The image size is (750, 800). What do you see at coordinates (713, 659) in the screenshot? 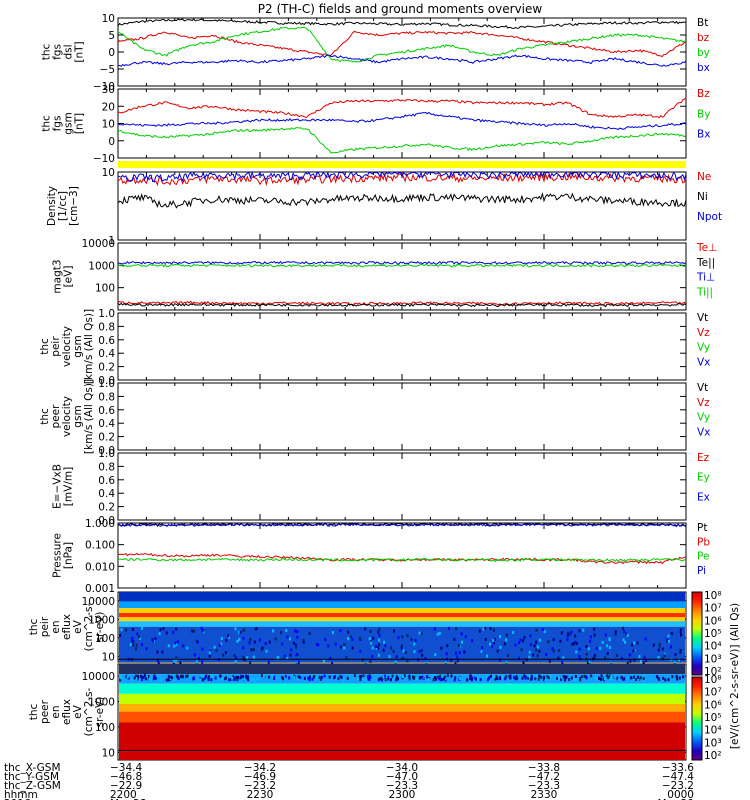
I see `colorbar-tick-label: 10³` at bounding box center [713, 659].